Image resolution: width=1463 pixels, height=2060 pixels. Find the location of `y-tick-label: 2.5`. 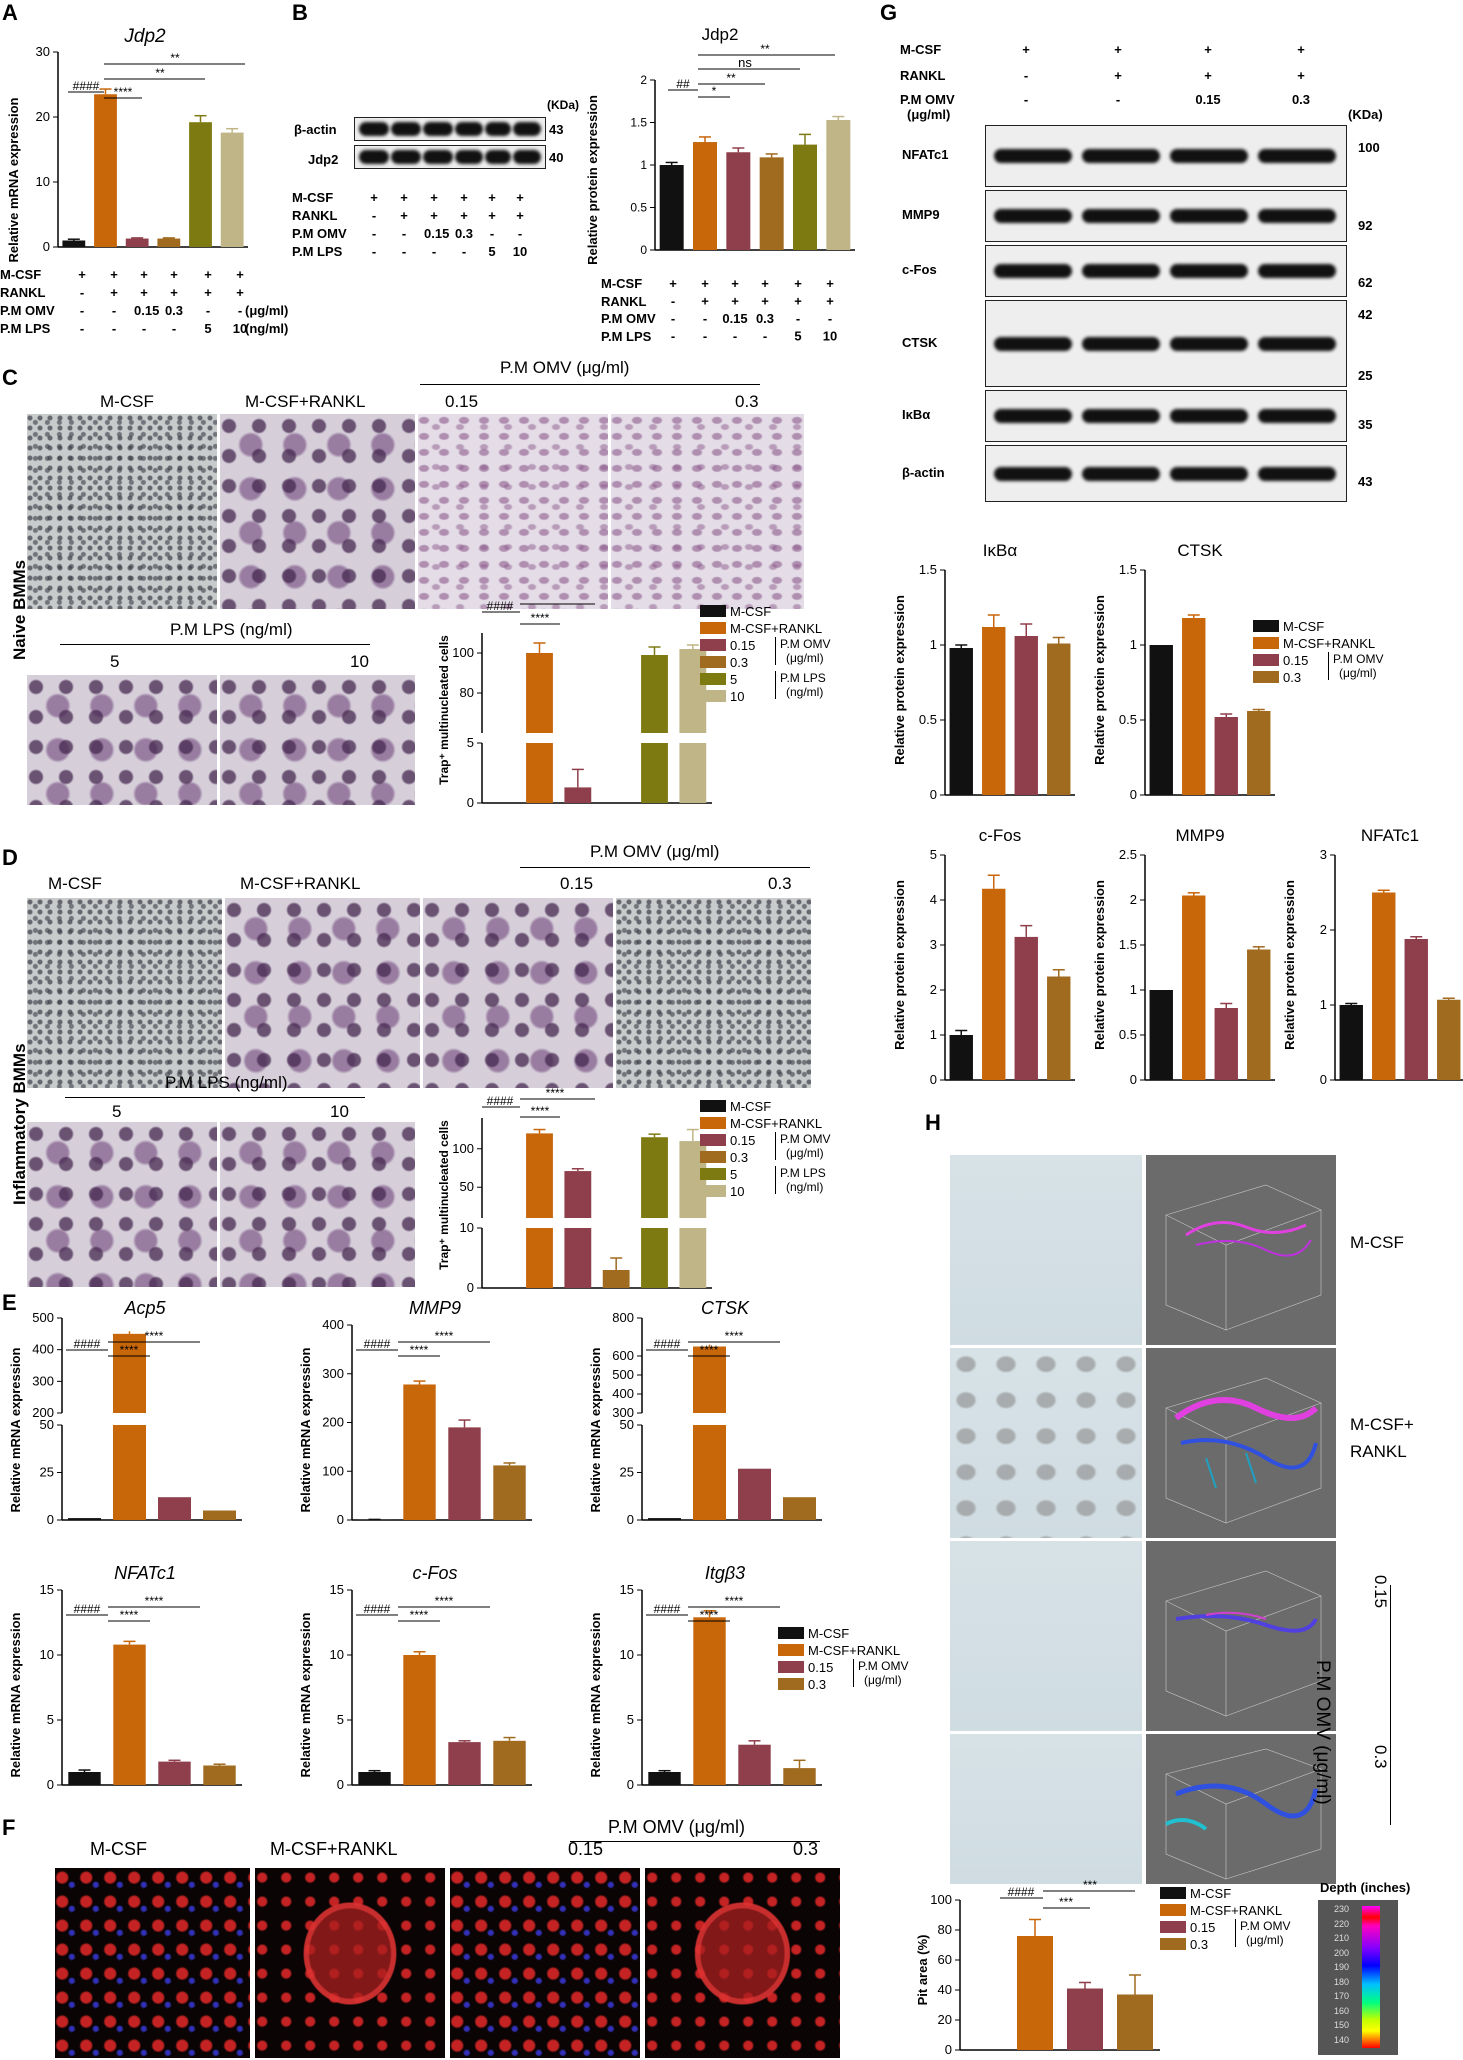

y-tick-label: 2.5 is located at coordinates (1128, 854).